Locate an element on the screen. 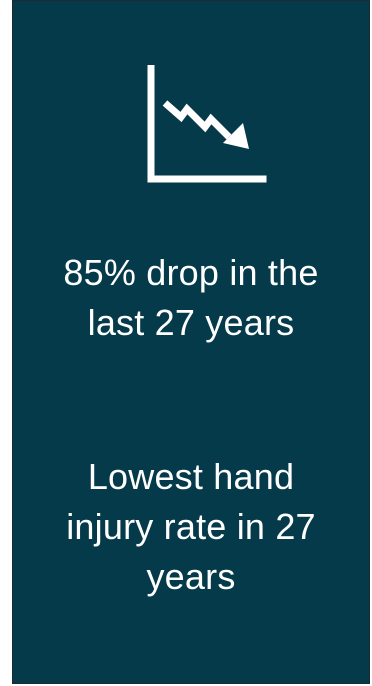 The height and width of the screenshot is (686, 372). stat-lowest-line-2: injury rate in 27 is located at coordinates (191, 527).